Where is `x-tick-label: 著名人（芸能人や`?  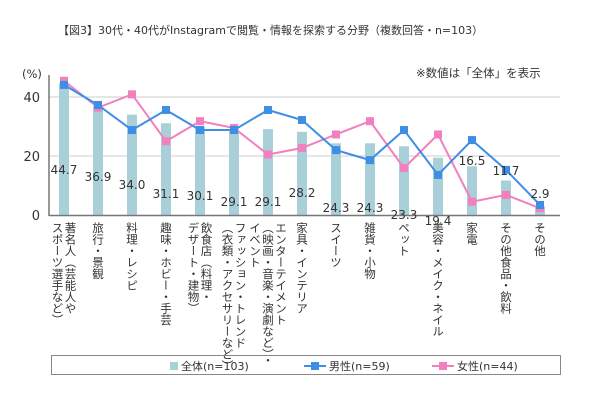 x-tick-label: 著名人（芸能人や is located at coordinates (71, 267).